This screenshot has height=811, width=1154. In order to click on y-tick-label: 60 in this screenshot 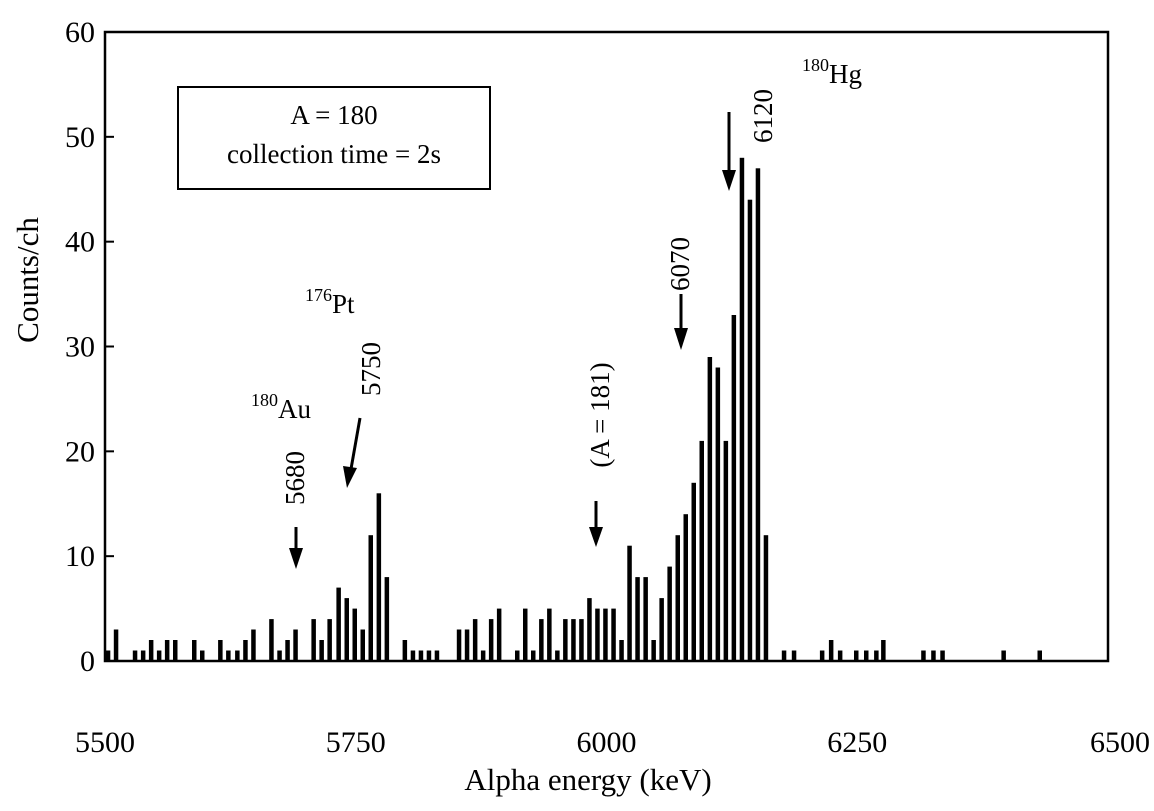, I will do `click(80, 32)`.